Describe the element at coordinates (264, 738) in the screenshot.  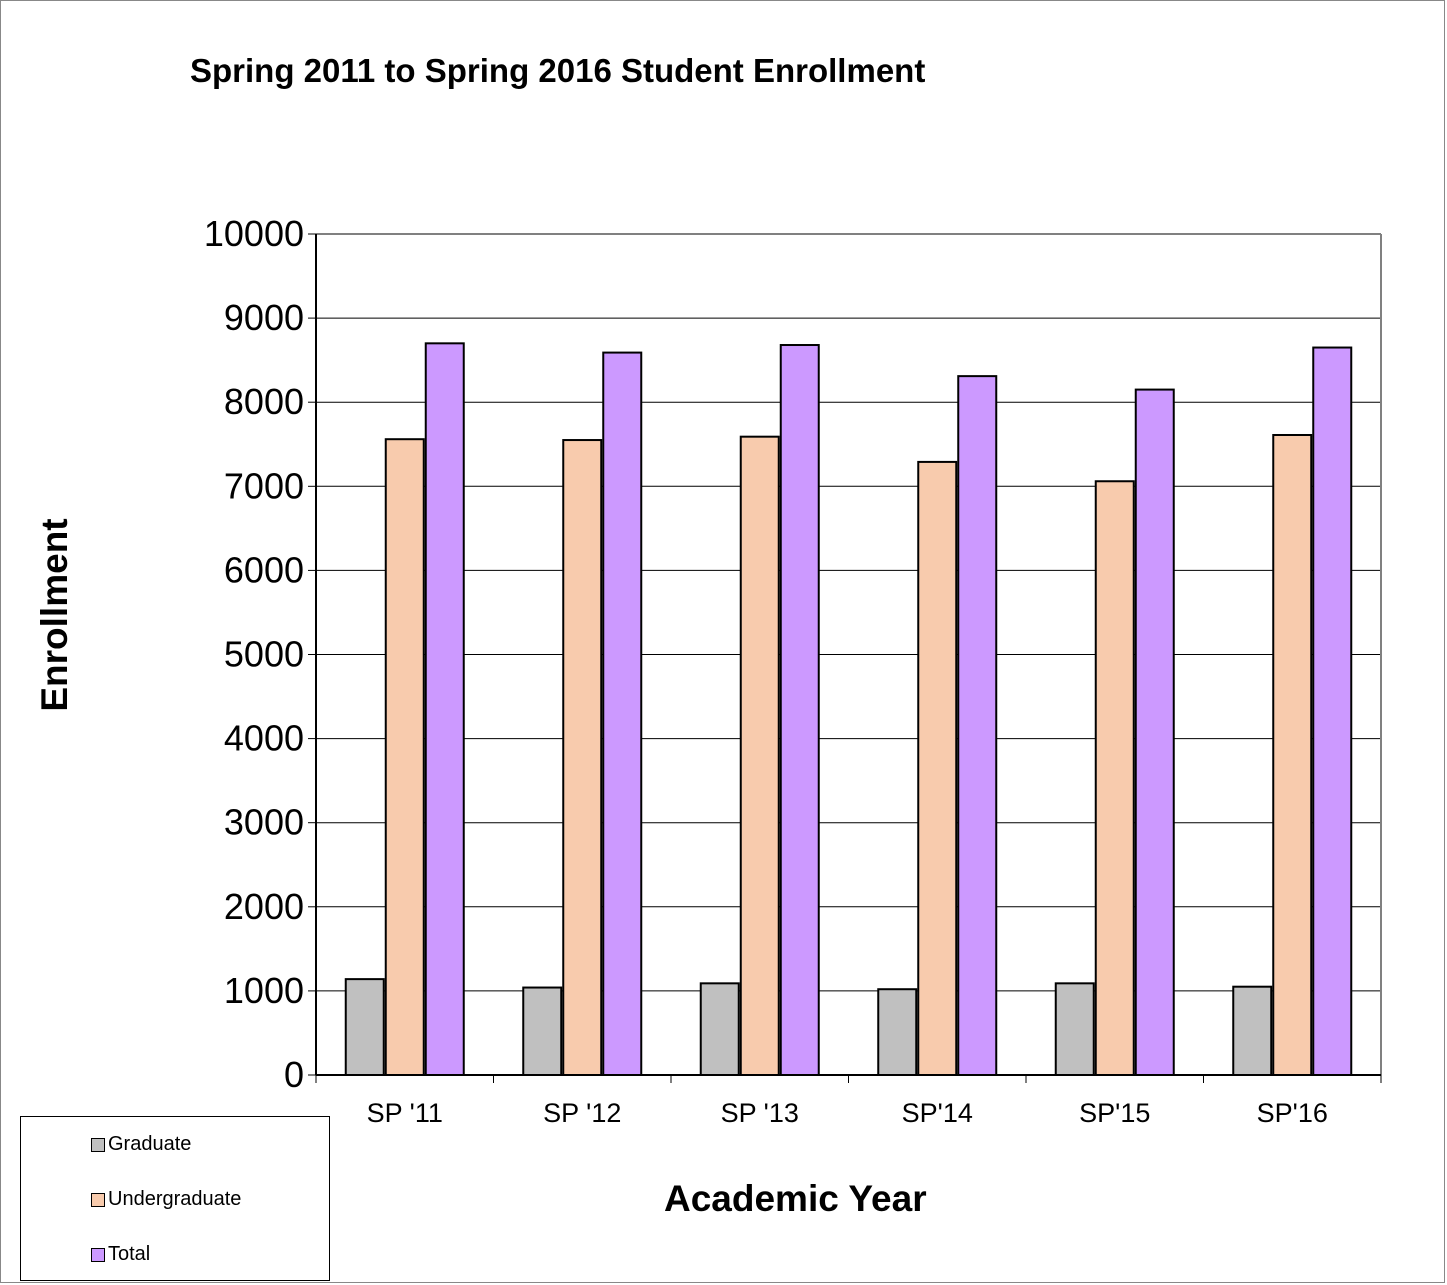
I see `y-tick-label: 4000` at that location.